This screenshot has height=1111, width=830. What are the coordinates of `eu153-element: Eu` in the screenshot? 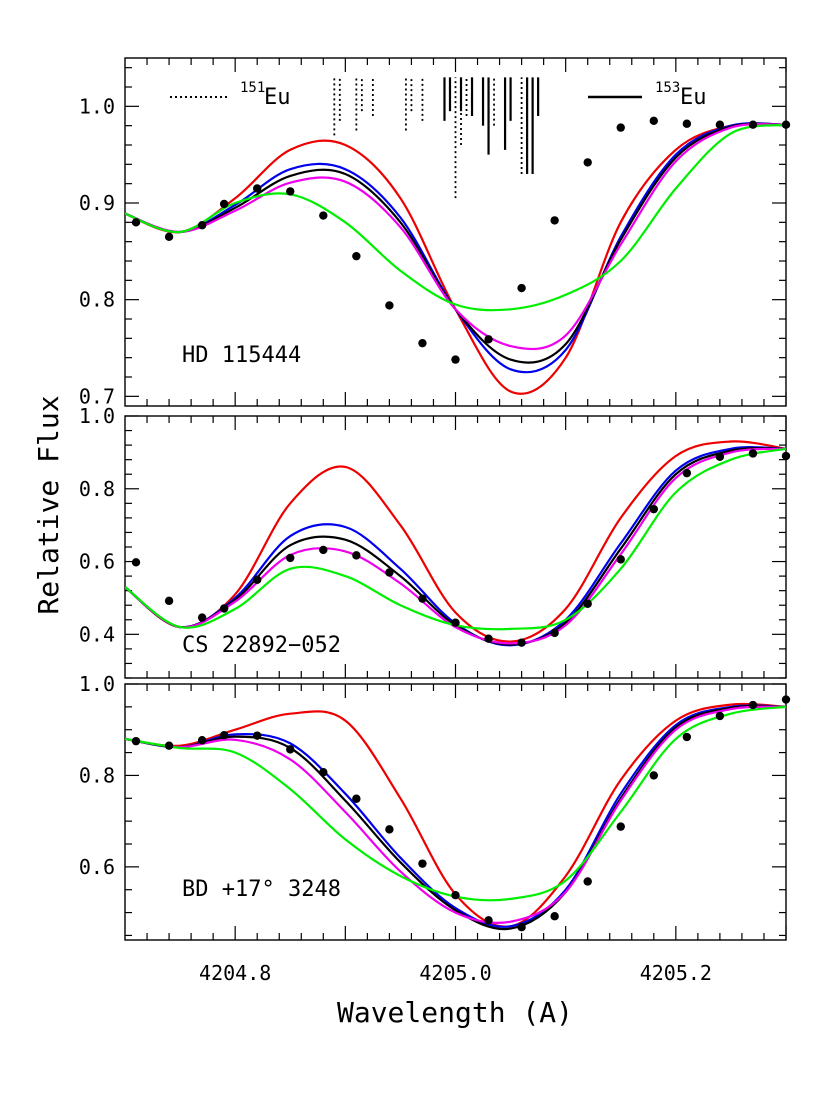 It's located at (693, 97).